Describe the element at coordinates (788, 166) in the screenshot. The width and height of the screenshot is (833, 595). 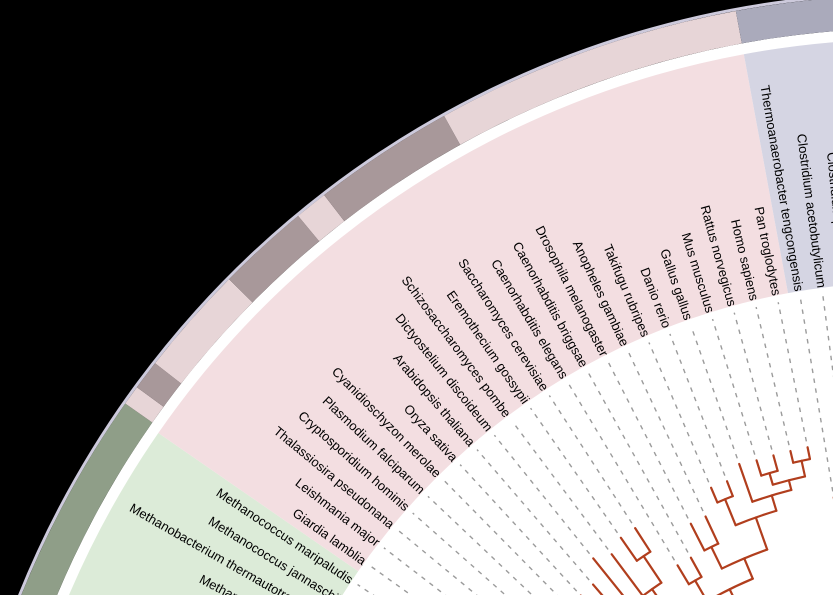
I see `domain-sector-bacteria` at that location.